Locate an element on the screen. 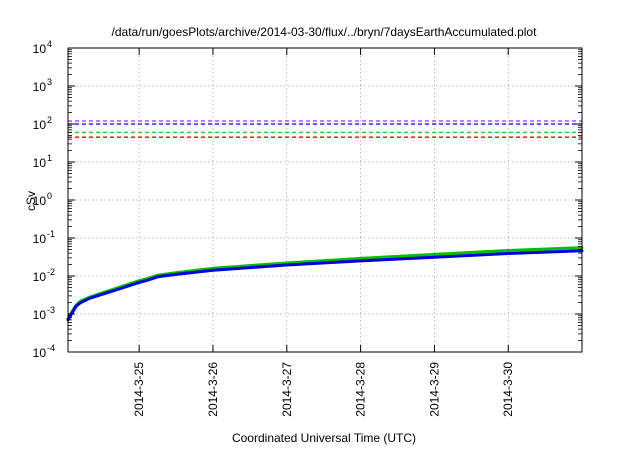  threshold-lines is located at coordinates (325, 129).